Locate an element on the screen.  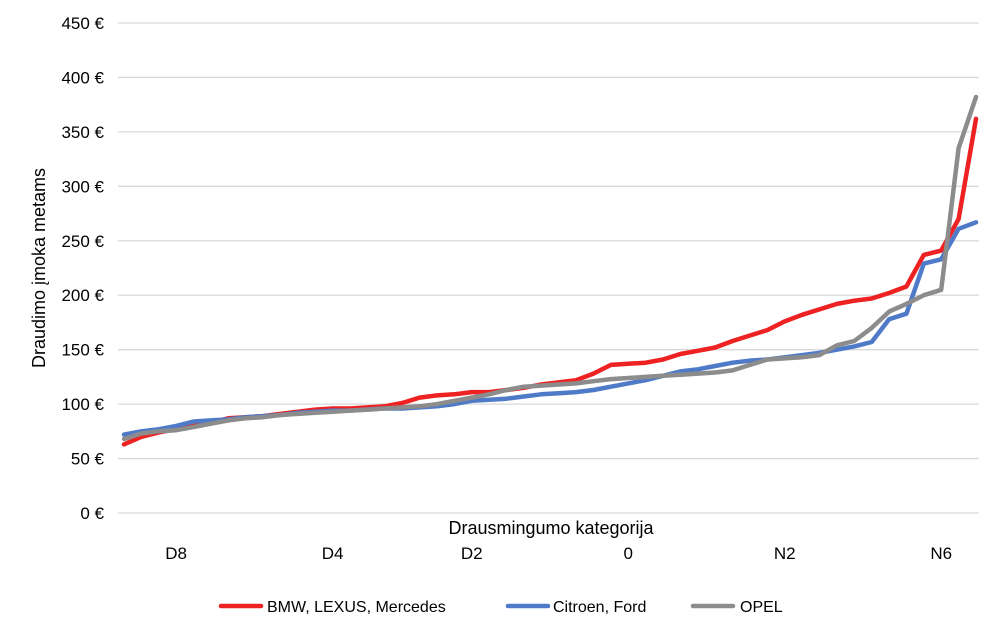
x-tick-label: D8 is located at coordinates (176, 553).